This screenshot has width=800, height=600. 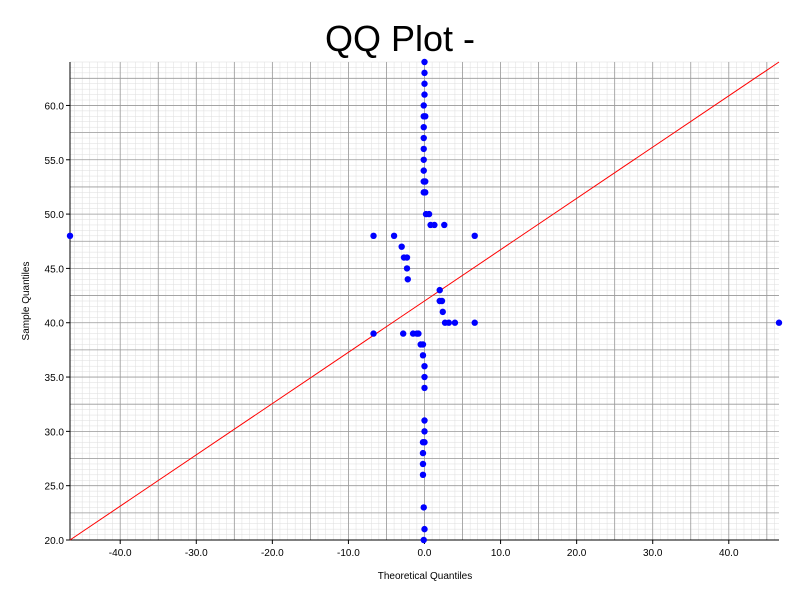 What do you see at coordinates (425, 553) in the screenshot?
I see `x-tick-label: 0.0` at bounding box center [425, 553].